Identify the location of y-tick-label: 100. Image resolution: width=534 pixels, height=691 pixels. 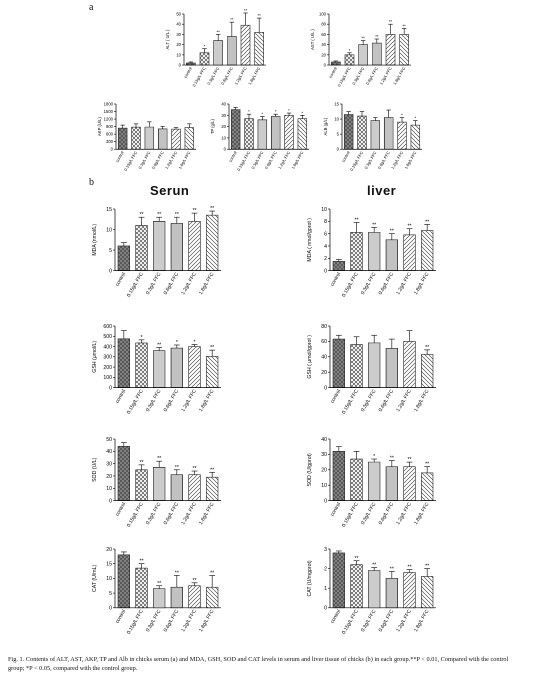
(107, 378).